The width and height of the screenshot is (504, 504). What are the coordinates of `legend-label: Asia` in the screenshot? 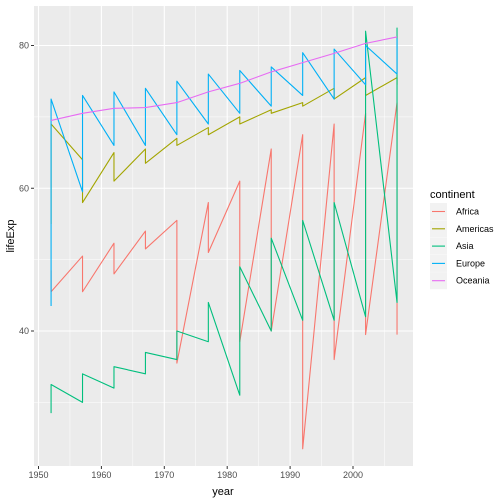 It's located at (465, 246).